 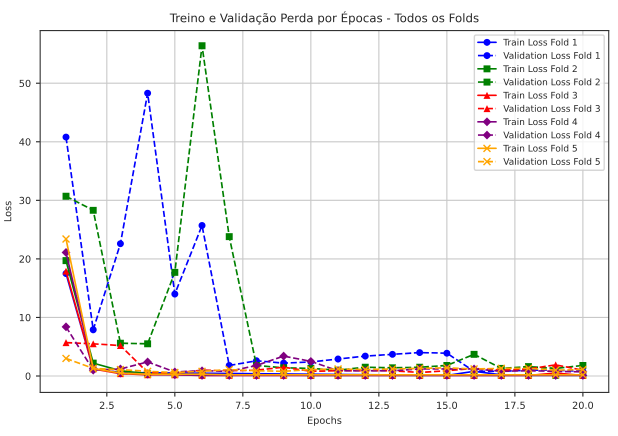 I want to click on legend-label: Train Loss Fold 3, so click(x=540, y=95).